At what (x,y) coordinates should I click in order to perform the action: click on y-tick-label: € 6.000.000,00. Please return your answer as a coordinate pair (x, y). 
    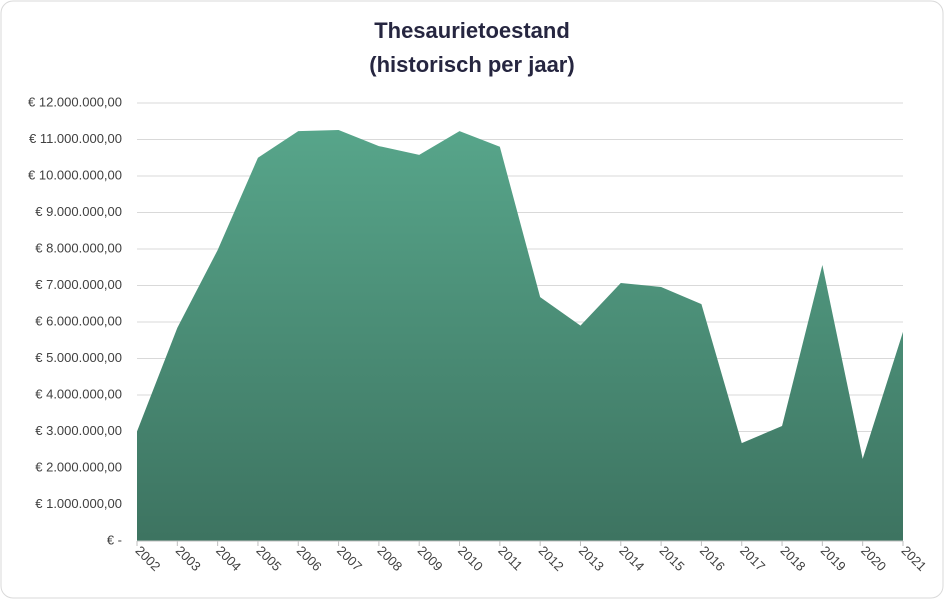
    Looking at the image, I should click on (78, 320).